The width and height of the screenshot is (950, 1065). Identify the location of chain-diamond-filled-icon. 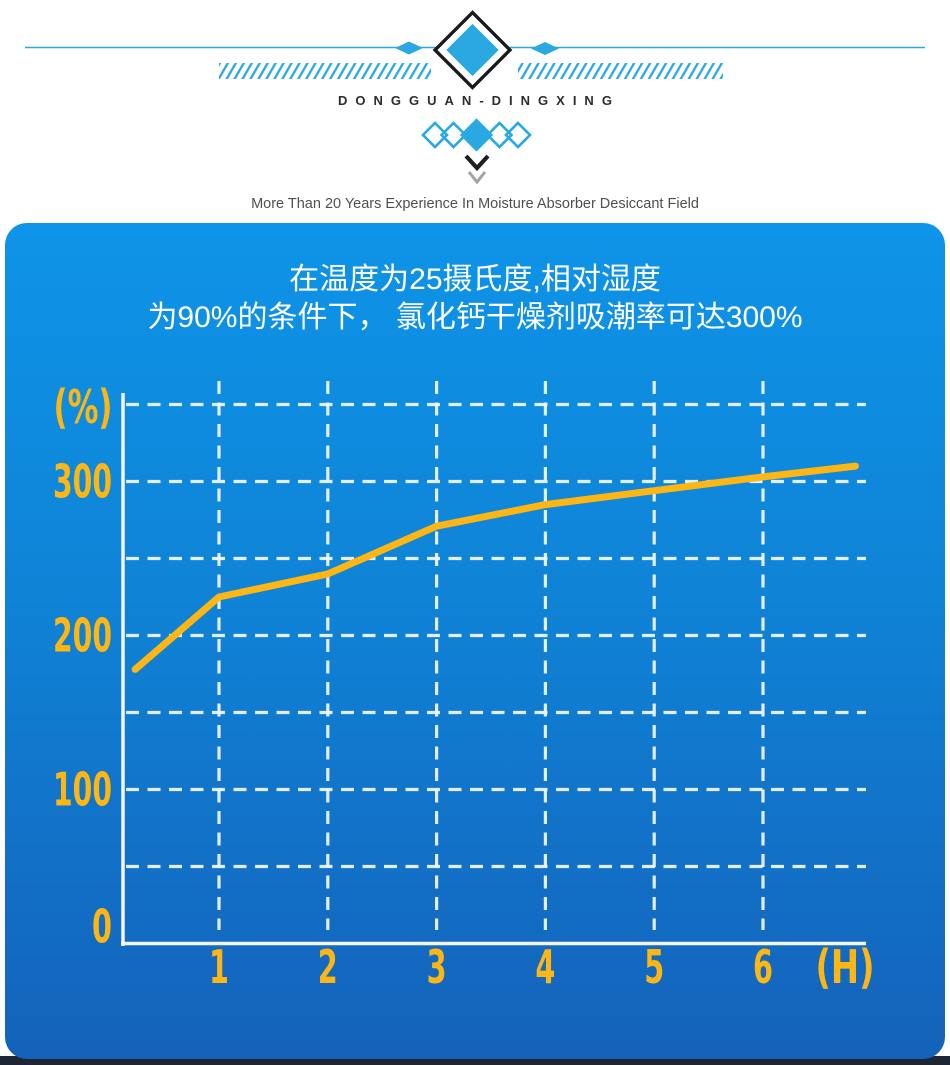
(476, 135).